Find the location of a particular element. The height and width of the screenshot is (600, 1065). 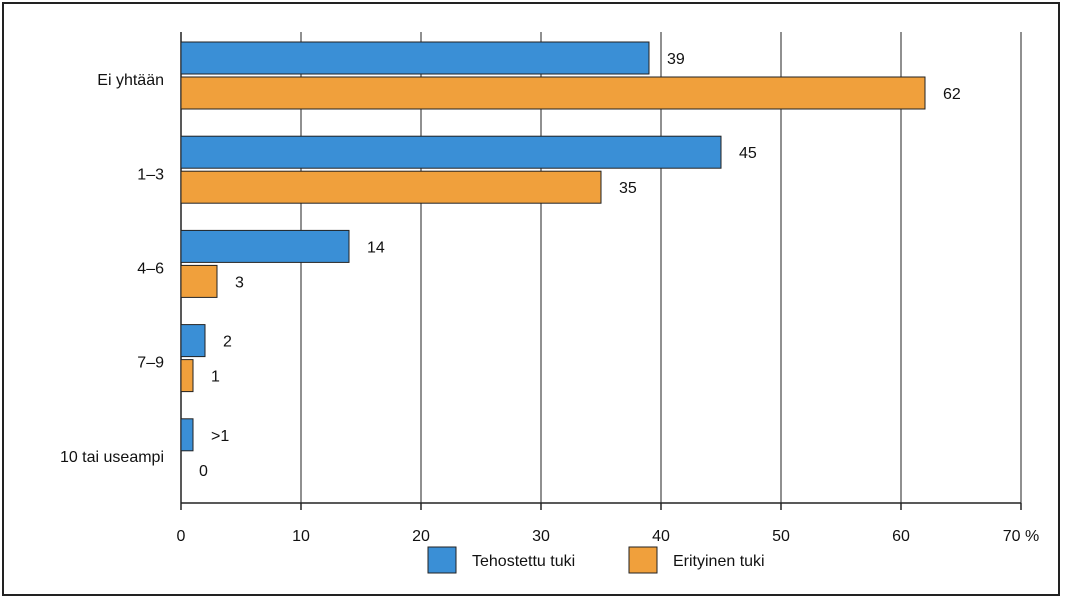

data-label: >1 is located at coordinates (220, 436).